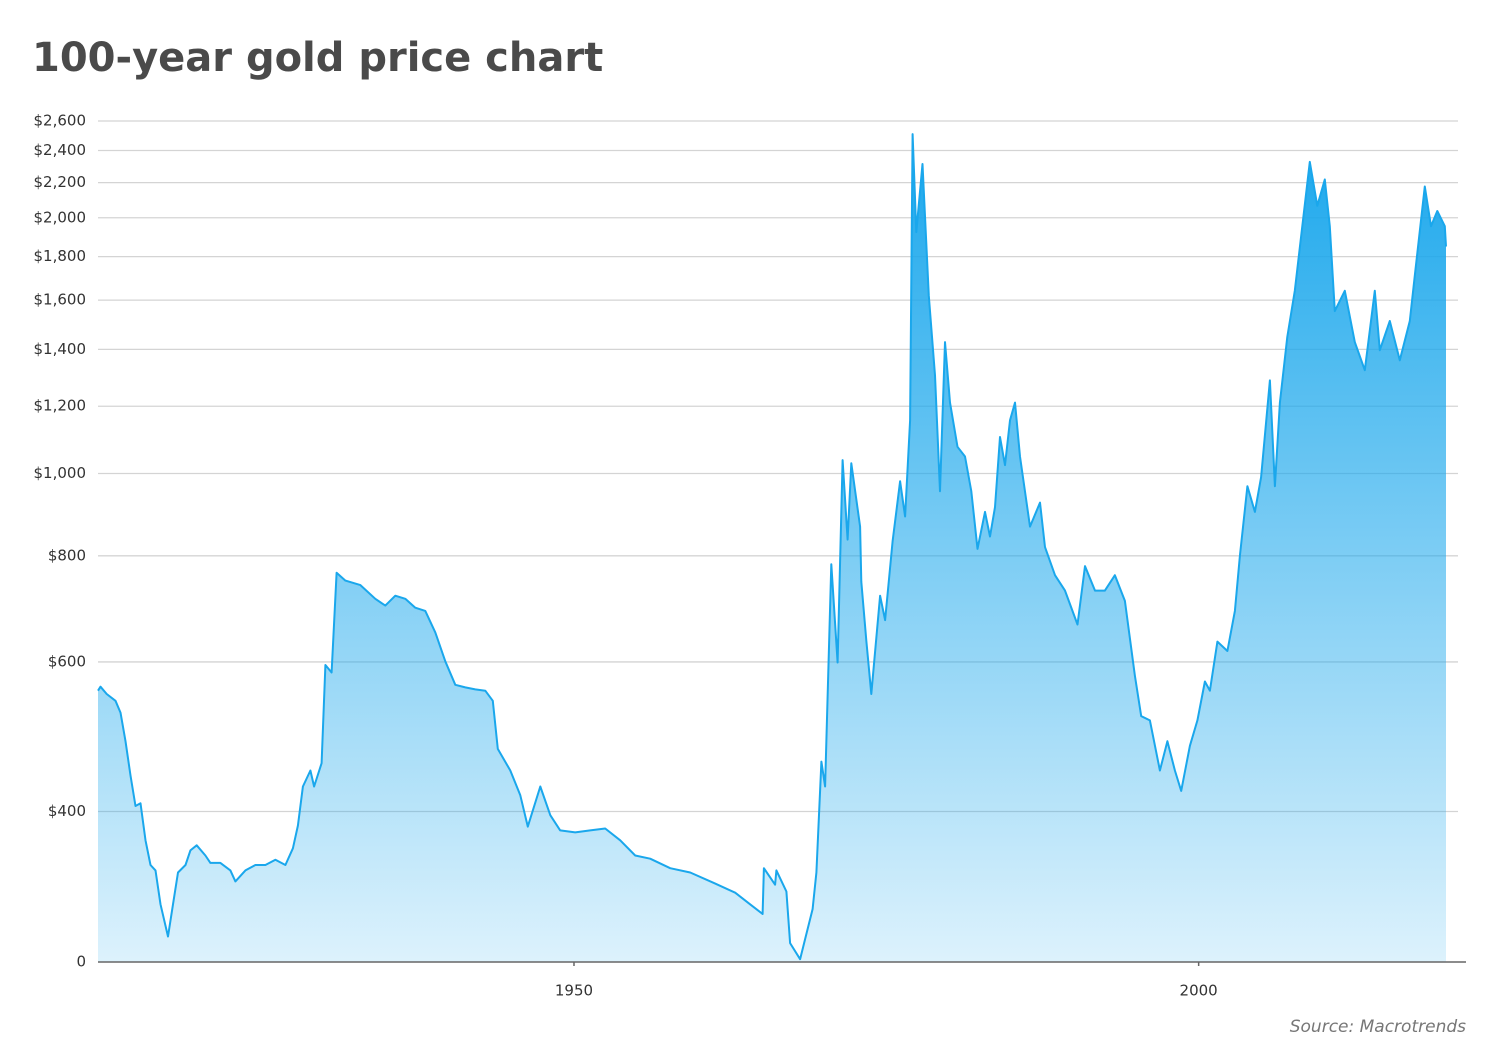 This screenshot has width=1500, height=1064. Describe the element at coordinates (67, 555) in the screenshot. I see `y-tick-label: $800` at that location.